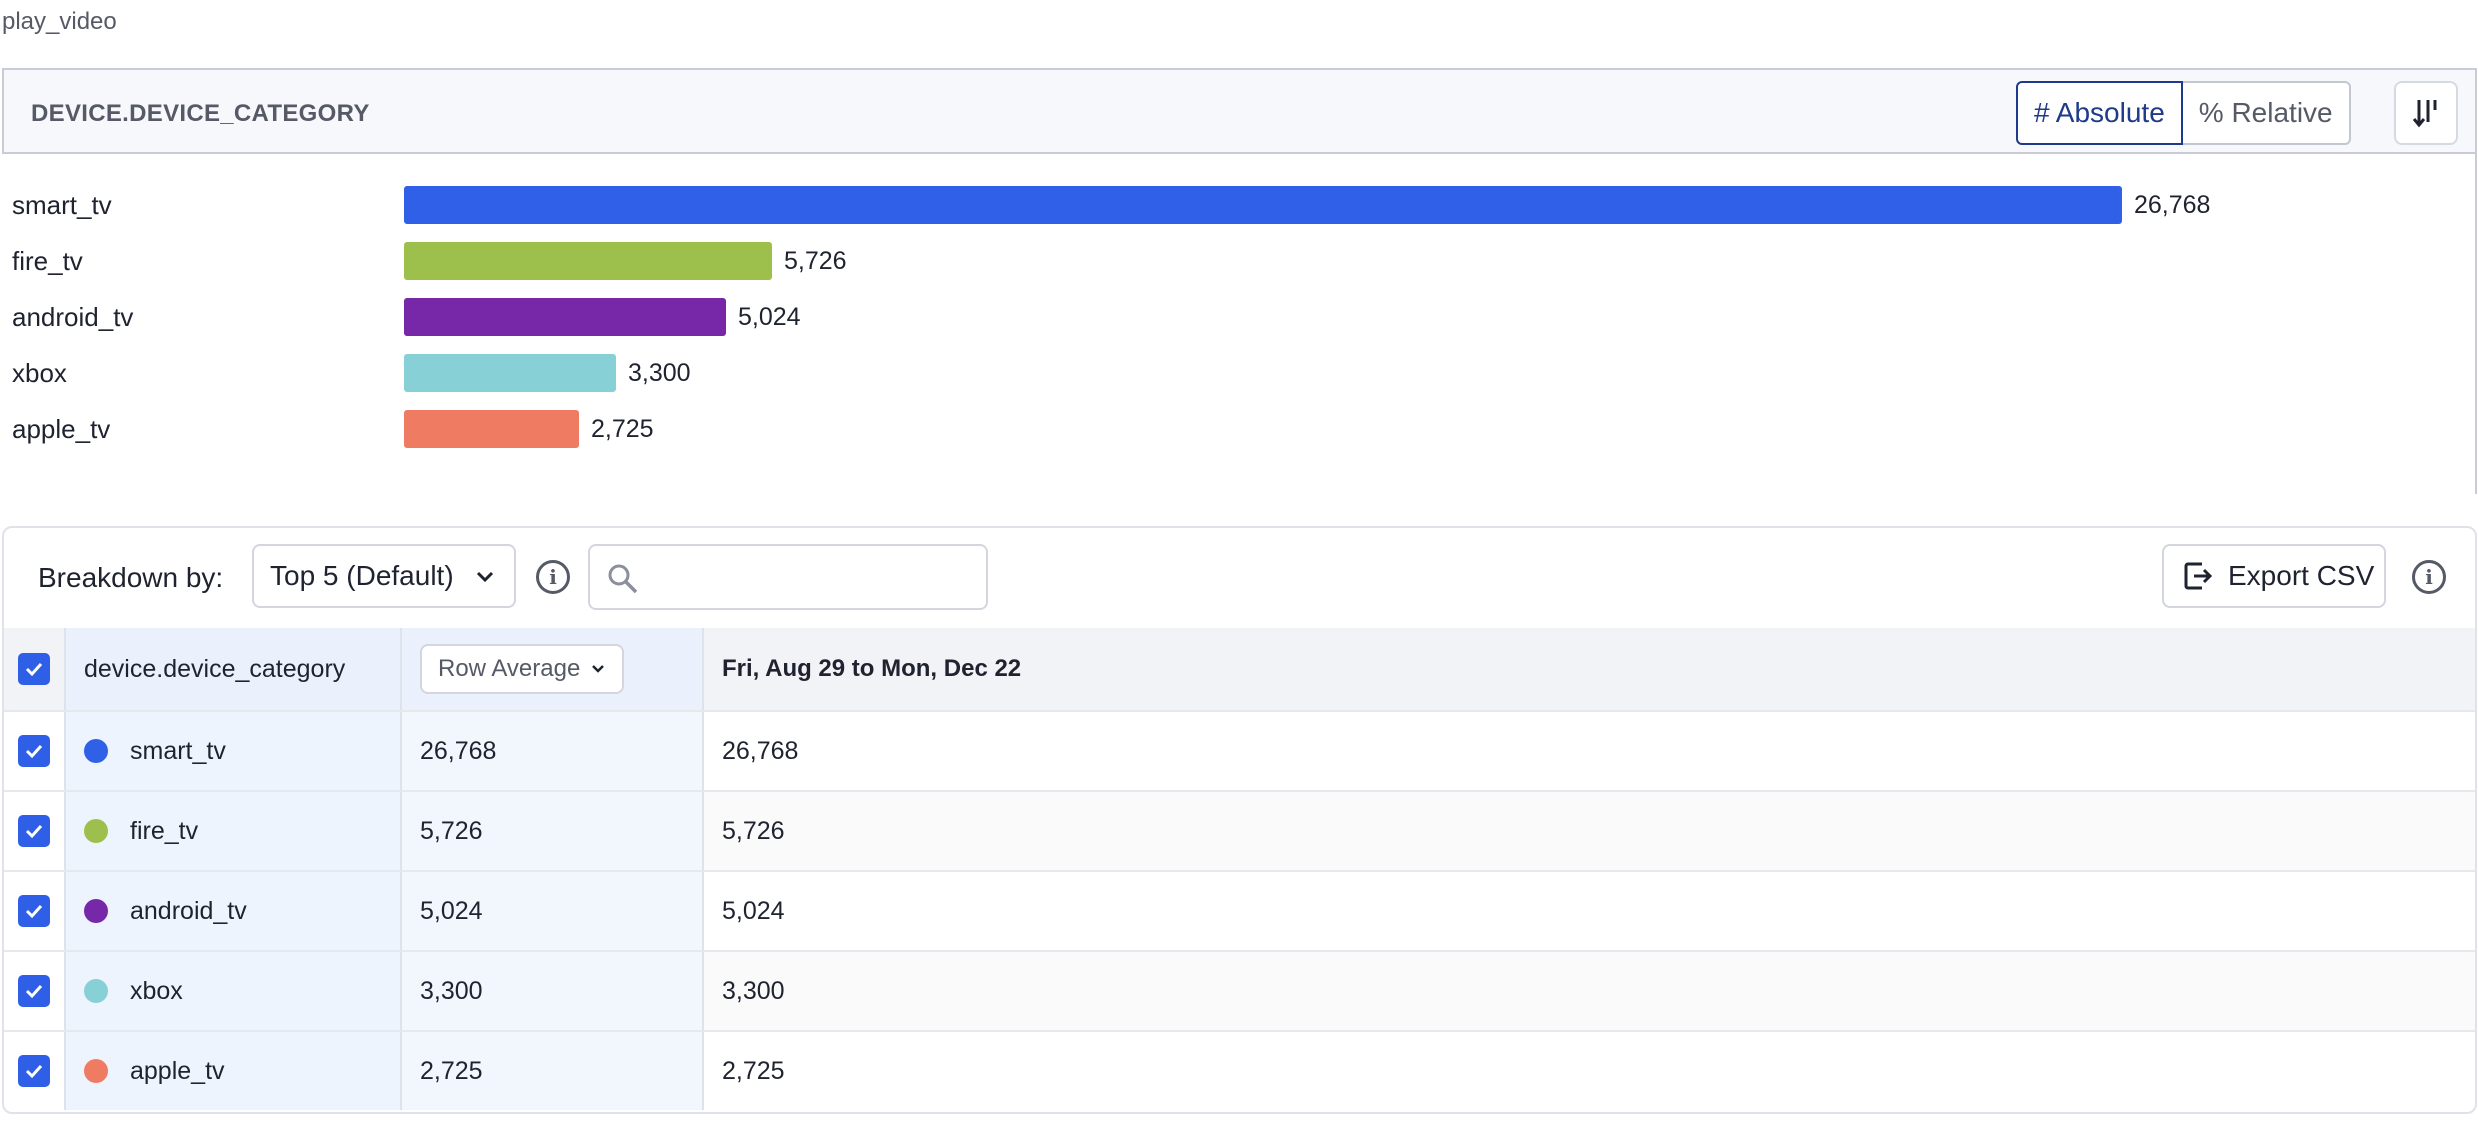  I want to click on mode-toggle: # Absolute % Relative, so click(2183, 113).